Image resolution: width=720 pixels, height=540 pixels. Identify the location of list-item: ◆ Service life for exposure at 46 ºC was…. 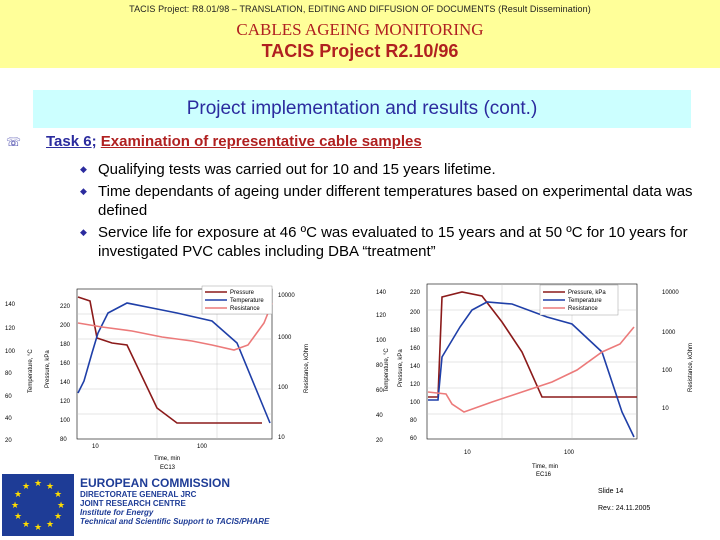
(388, 242).